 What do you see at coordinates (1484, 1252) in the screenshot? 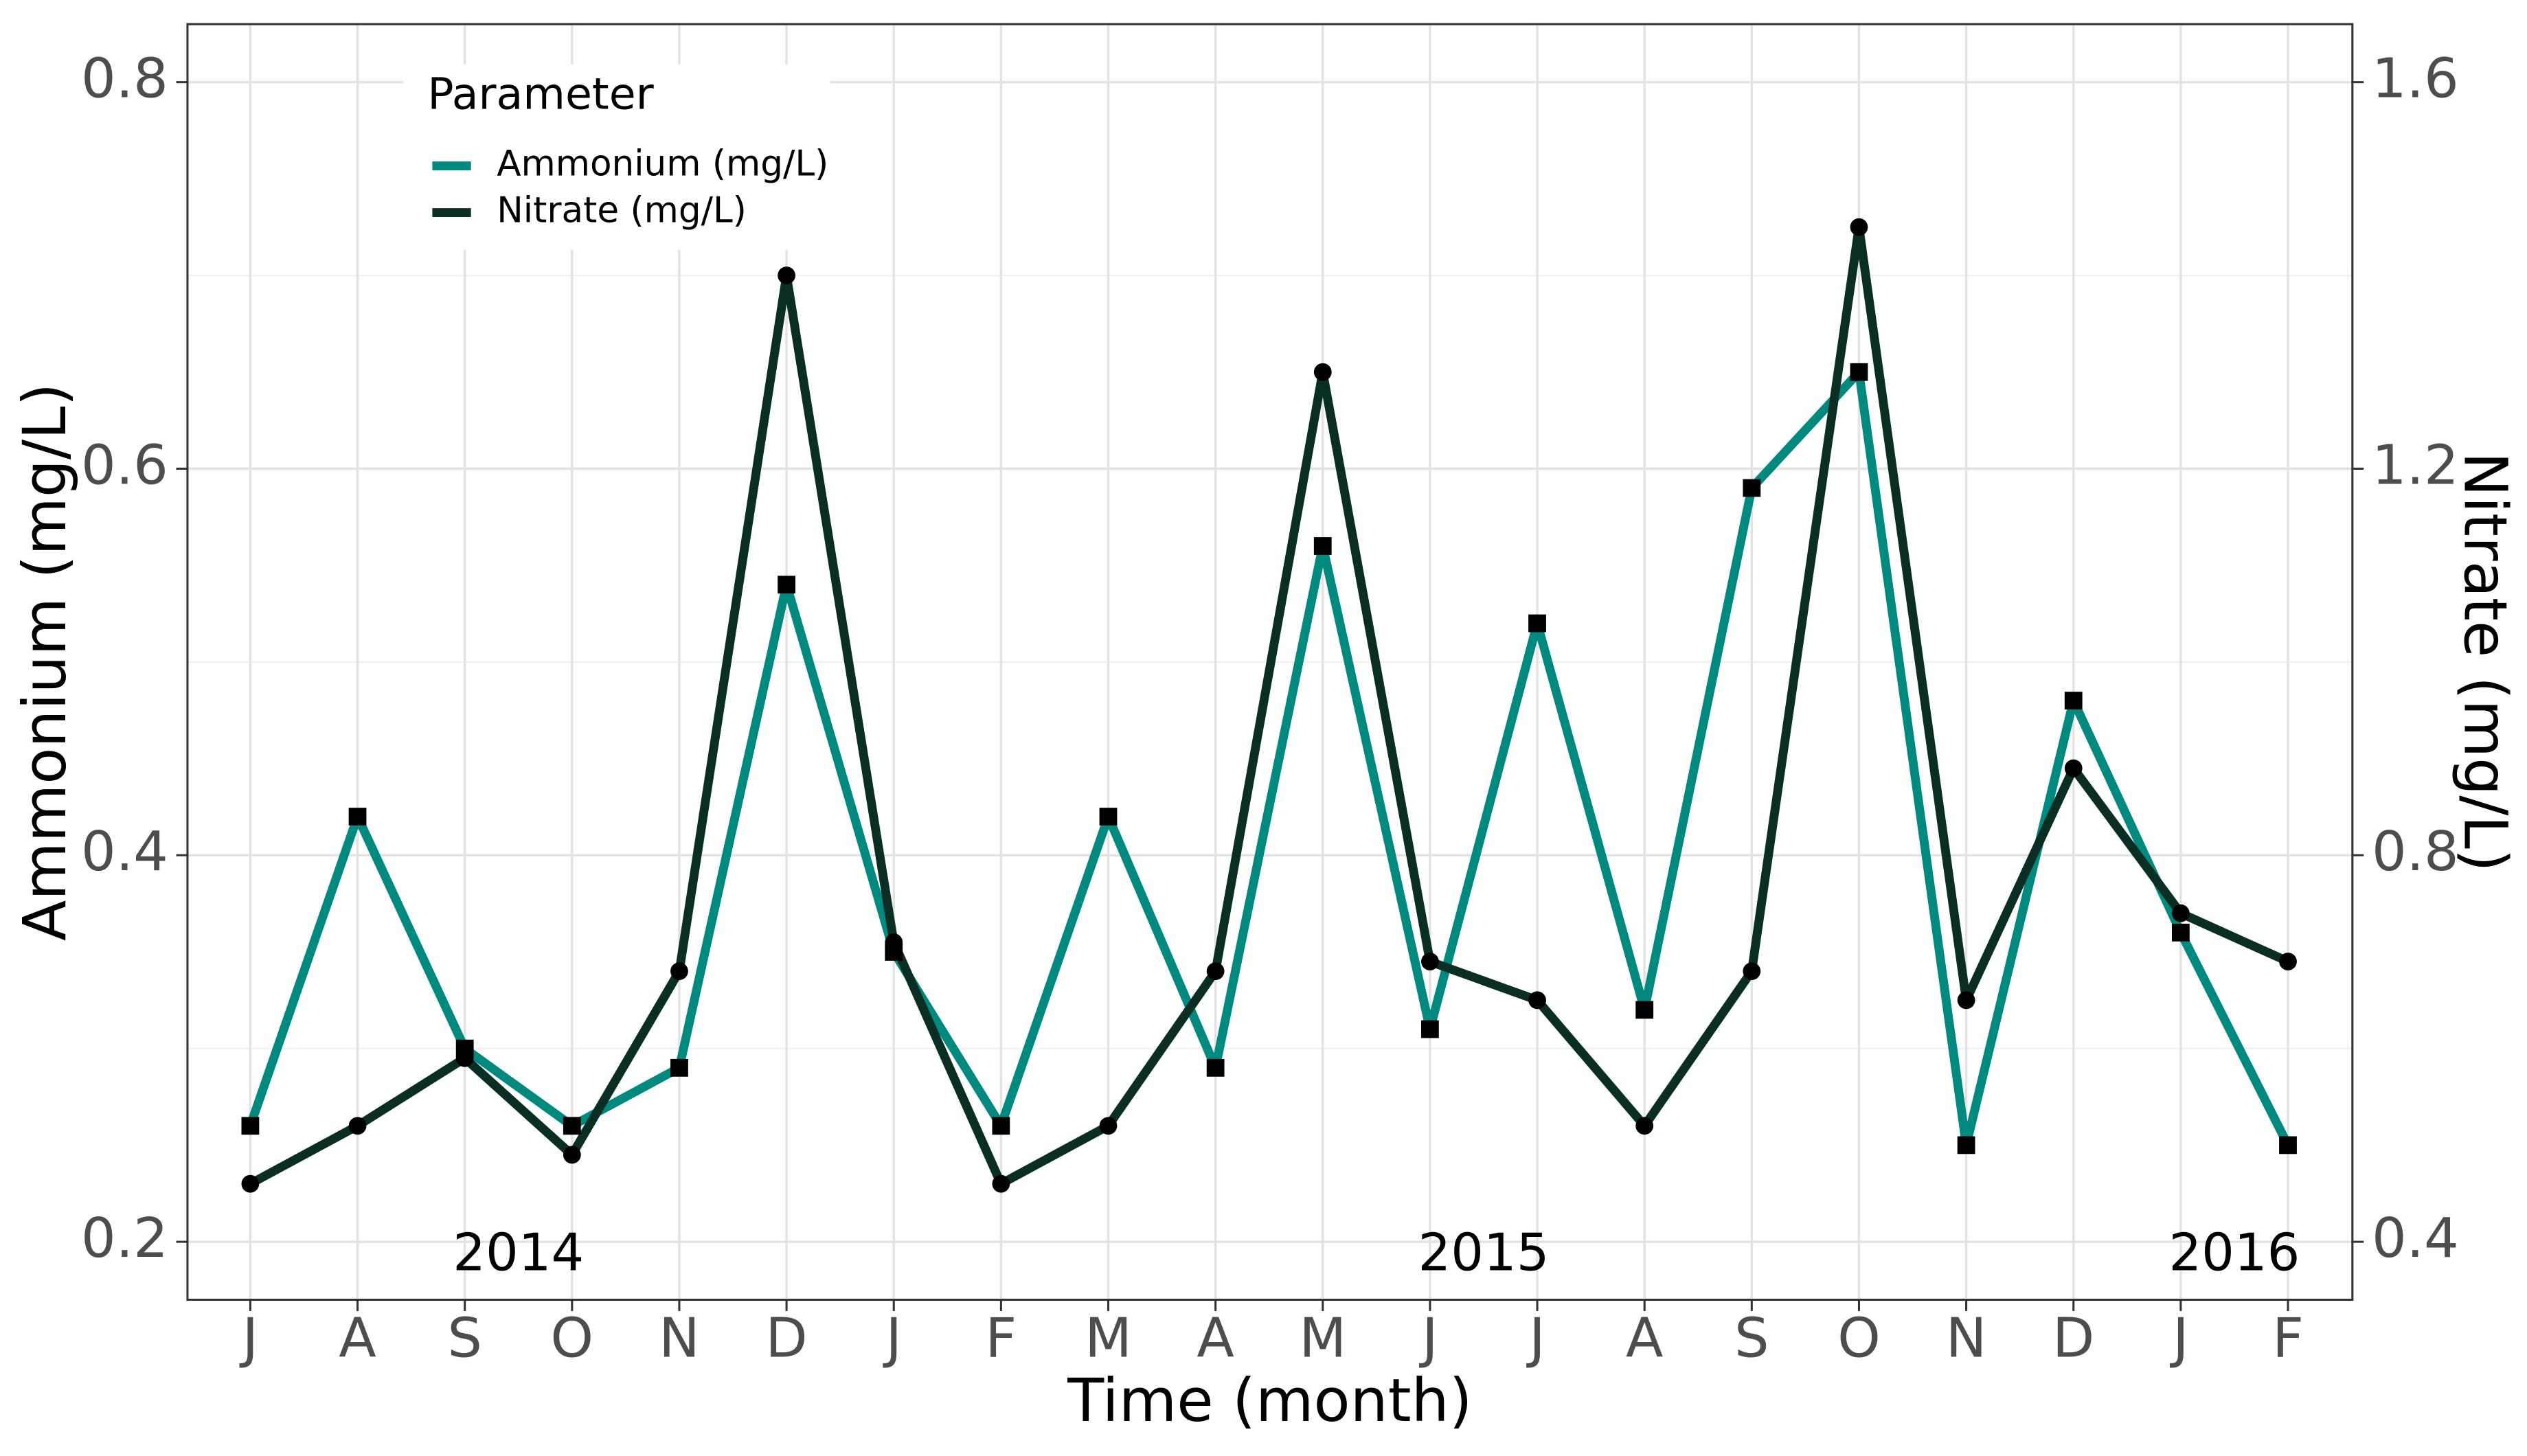
I see `year-label: 2015` at bounding box center [1484, 1252].